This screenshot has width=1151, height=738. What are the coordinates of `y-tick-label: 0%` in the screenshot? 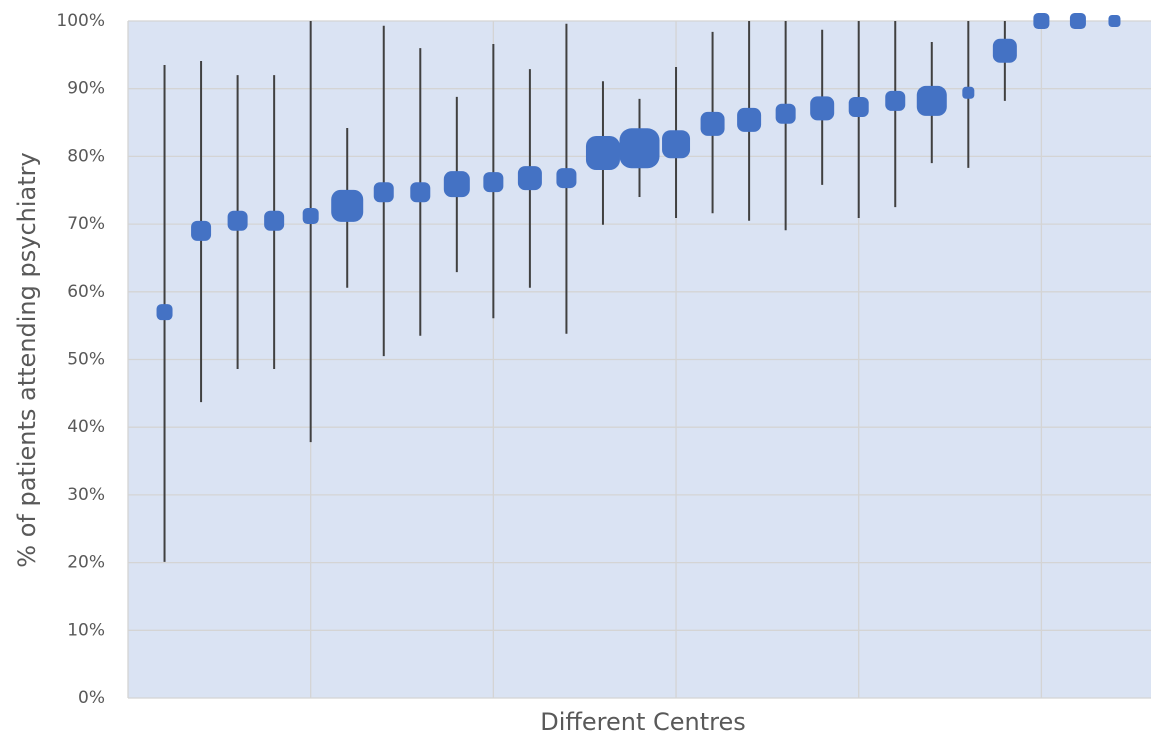 It's located at (91, 698).